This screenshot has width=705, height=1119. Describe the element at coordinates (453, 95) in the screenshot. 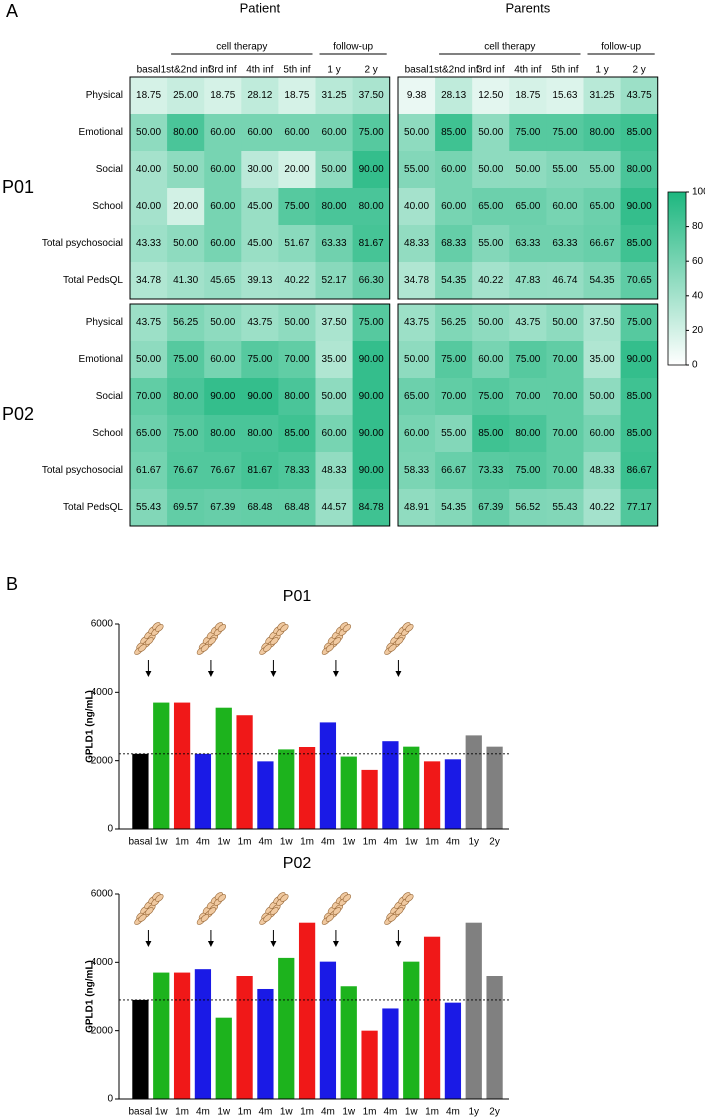

I see `cell-label: 28.13` at that location.